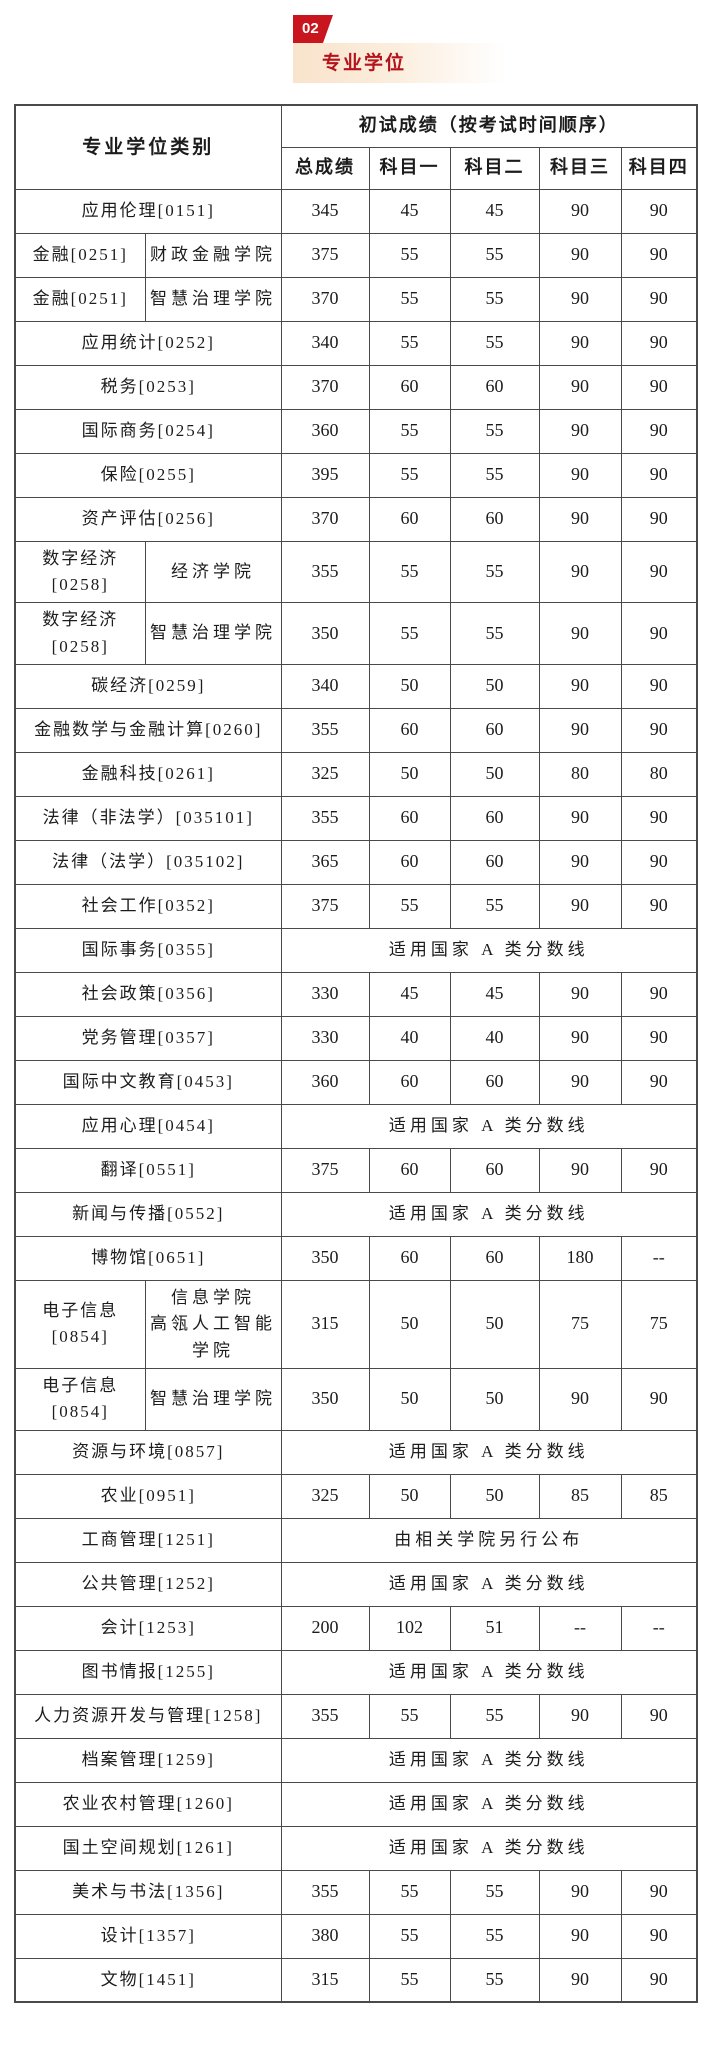 This screenshot has width=710, height=2048. I want to click on table-row: 法律（法学）[035102] 365 60 60 90 90, so click(356, 862).